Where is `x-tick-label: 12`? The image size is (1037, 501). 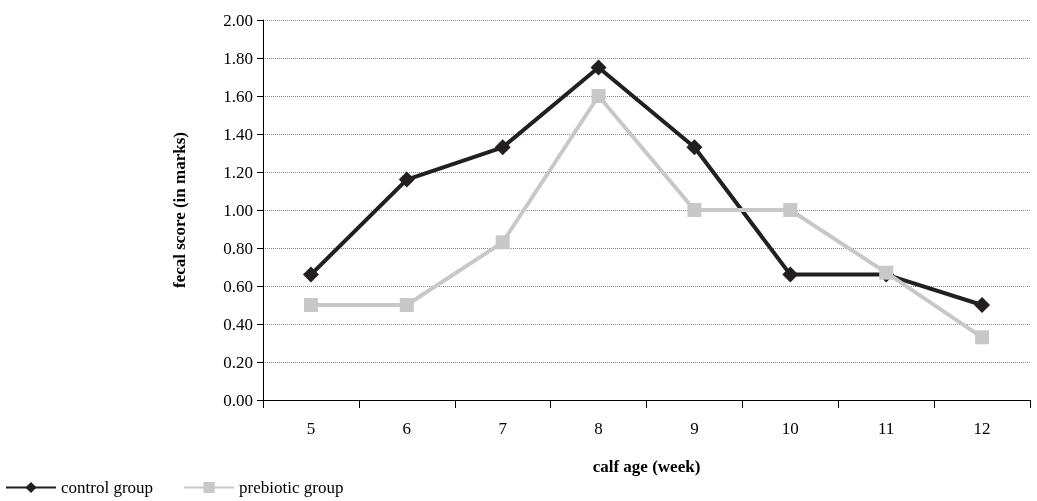 x-tick-label: 12 is located at coordinates (982, 428).